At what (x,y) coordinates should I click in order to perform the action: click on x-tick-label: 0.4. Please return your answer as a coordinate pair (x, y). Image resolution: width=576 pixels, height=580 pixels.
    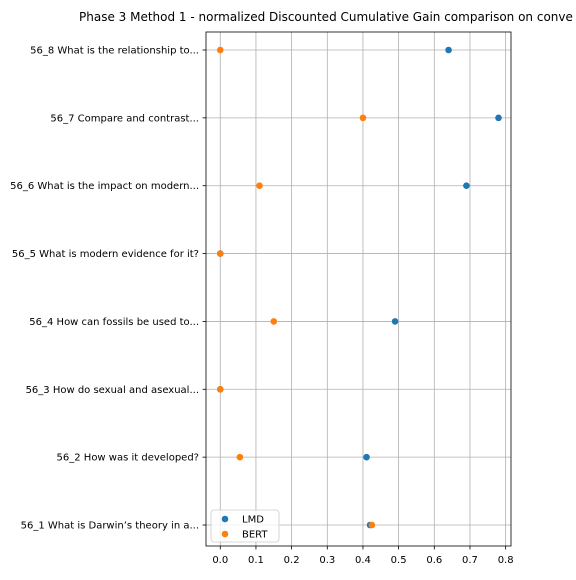
    Looking at the image, I should click on (363, 560).